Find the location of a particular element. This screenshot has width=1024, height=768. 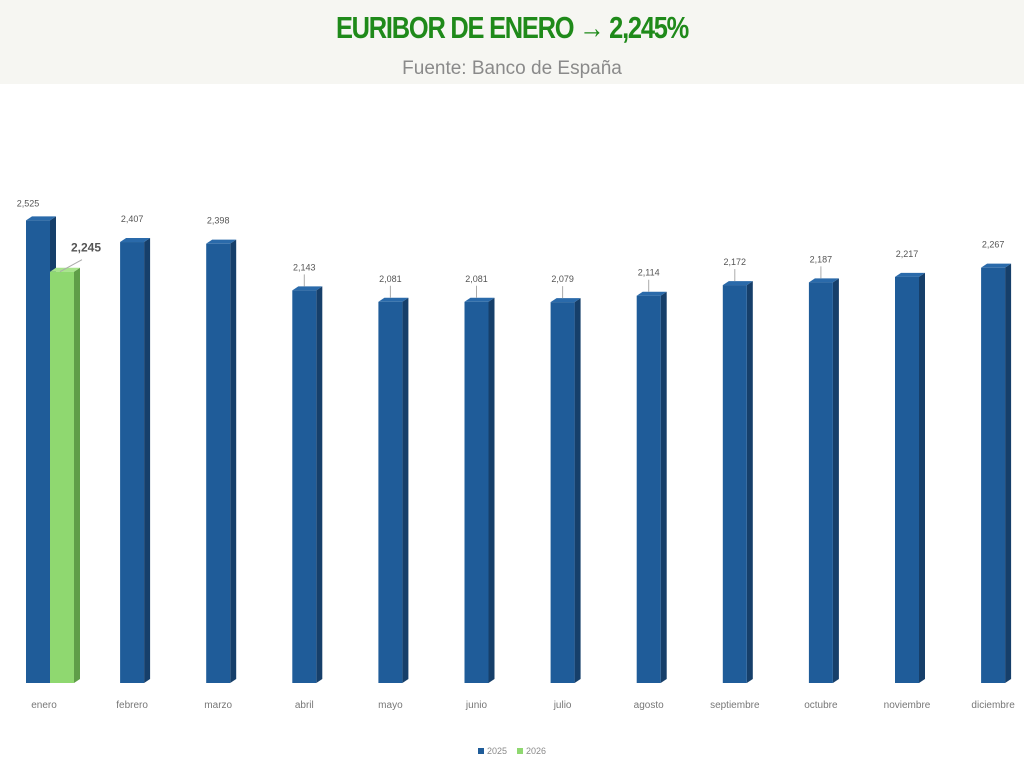

leader-line-2026-enero is located at coordinates (71, 266).